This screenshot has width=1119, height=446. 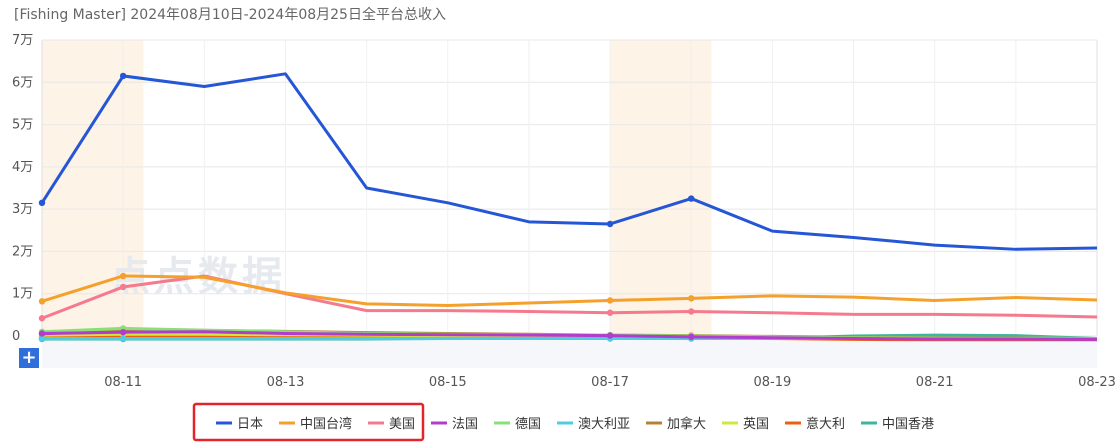 What do you see at coordinates (604, 424) in the screenshot?
I see `legend-label: 澳大利亚` at bounding box center [604, 424].